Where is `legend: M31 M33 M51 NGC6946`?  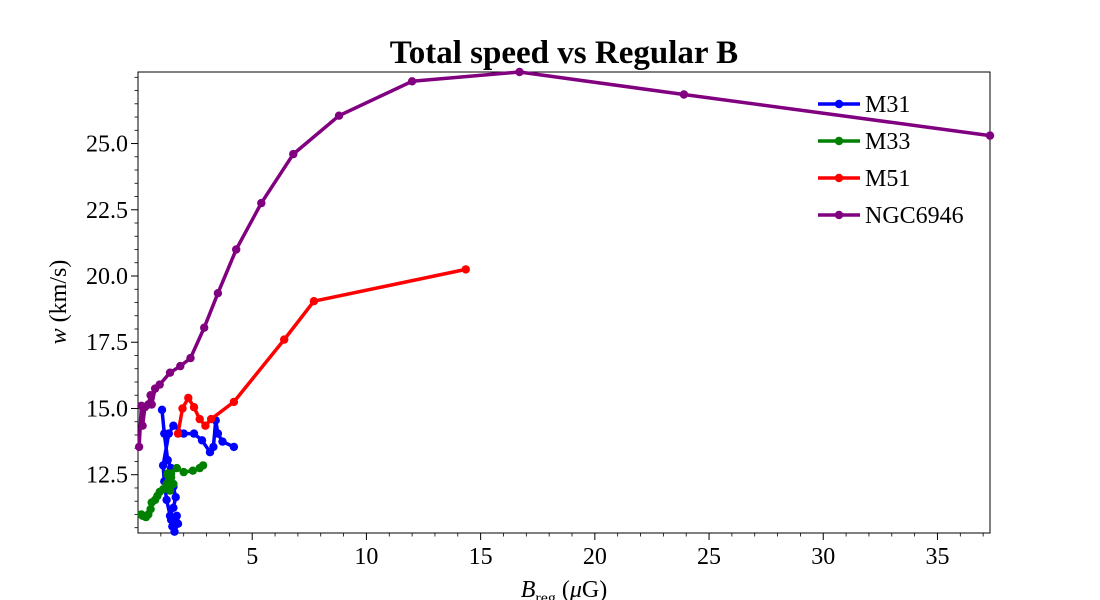 legend: M31 M33 M51 NGC6946 is located at coordinates (891, 160).